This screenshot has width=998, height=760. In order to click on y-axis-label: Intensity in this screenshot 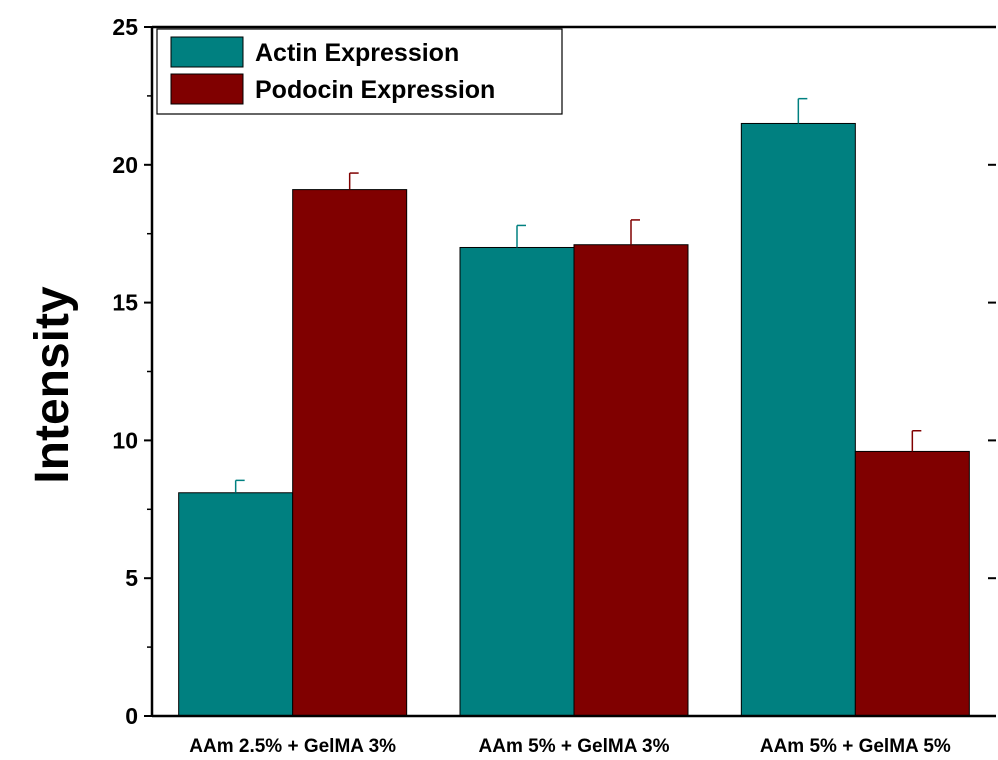, I will do `click(52, 385)`.